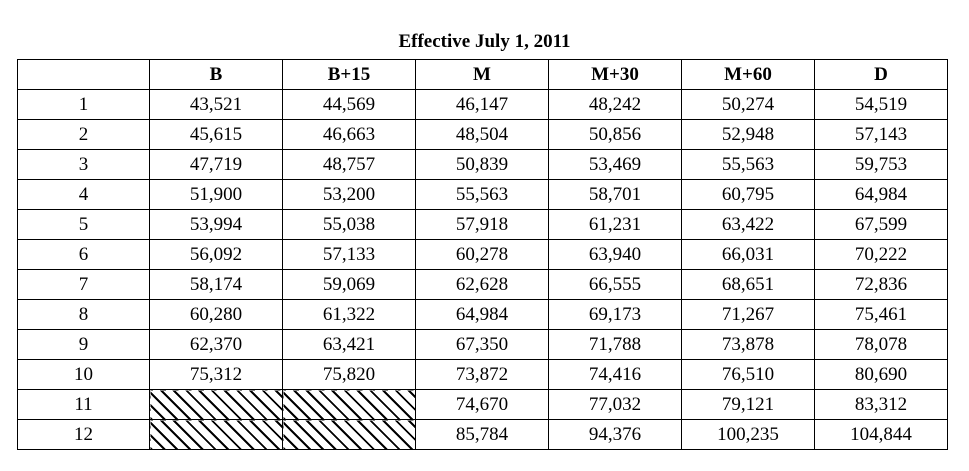 The height and width of the screenshot is (471, 969). Describe the element at coordinates (881, 314) in the screenshot. I see `salary-cell: 75,461` at that location.